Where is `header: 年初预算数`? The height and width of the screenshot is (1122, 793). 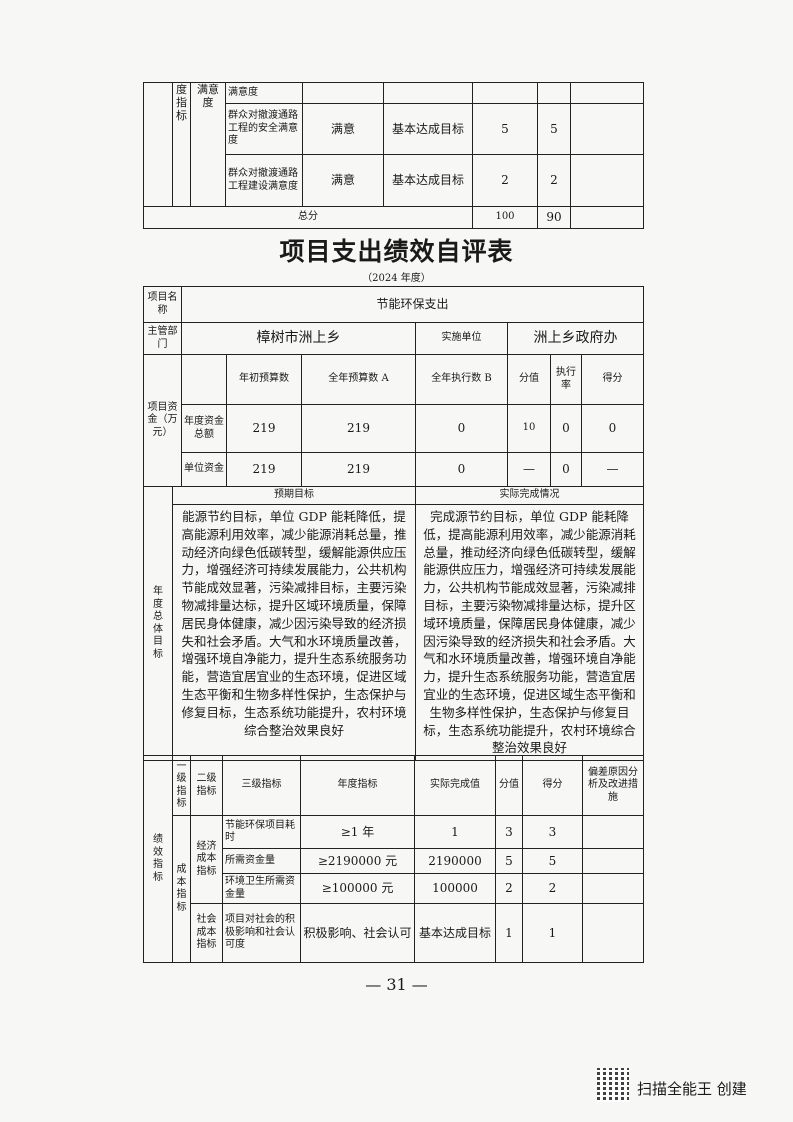 header: 年初预算数 is located at coordinates (264, 379).